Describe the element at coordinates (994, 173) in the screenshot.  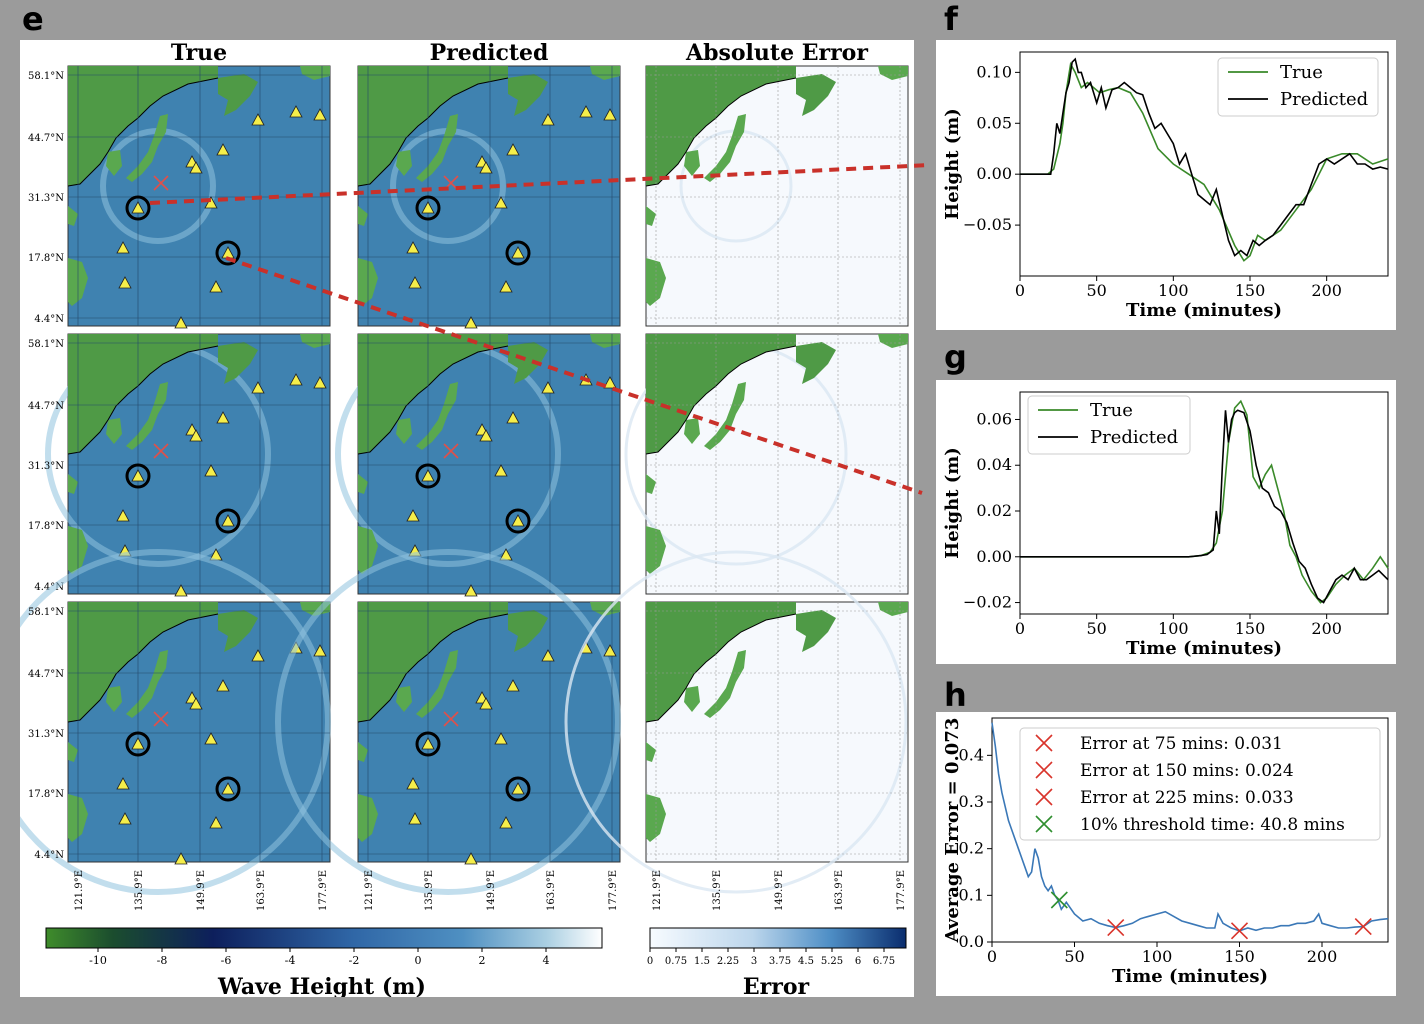
I see `y-tick-label: 0.00` at that location.